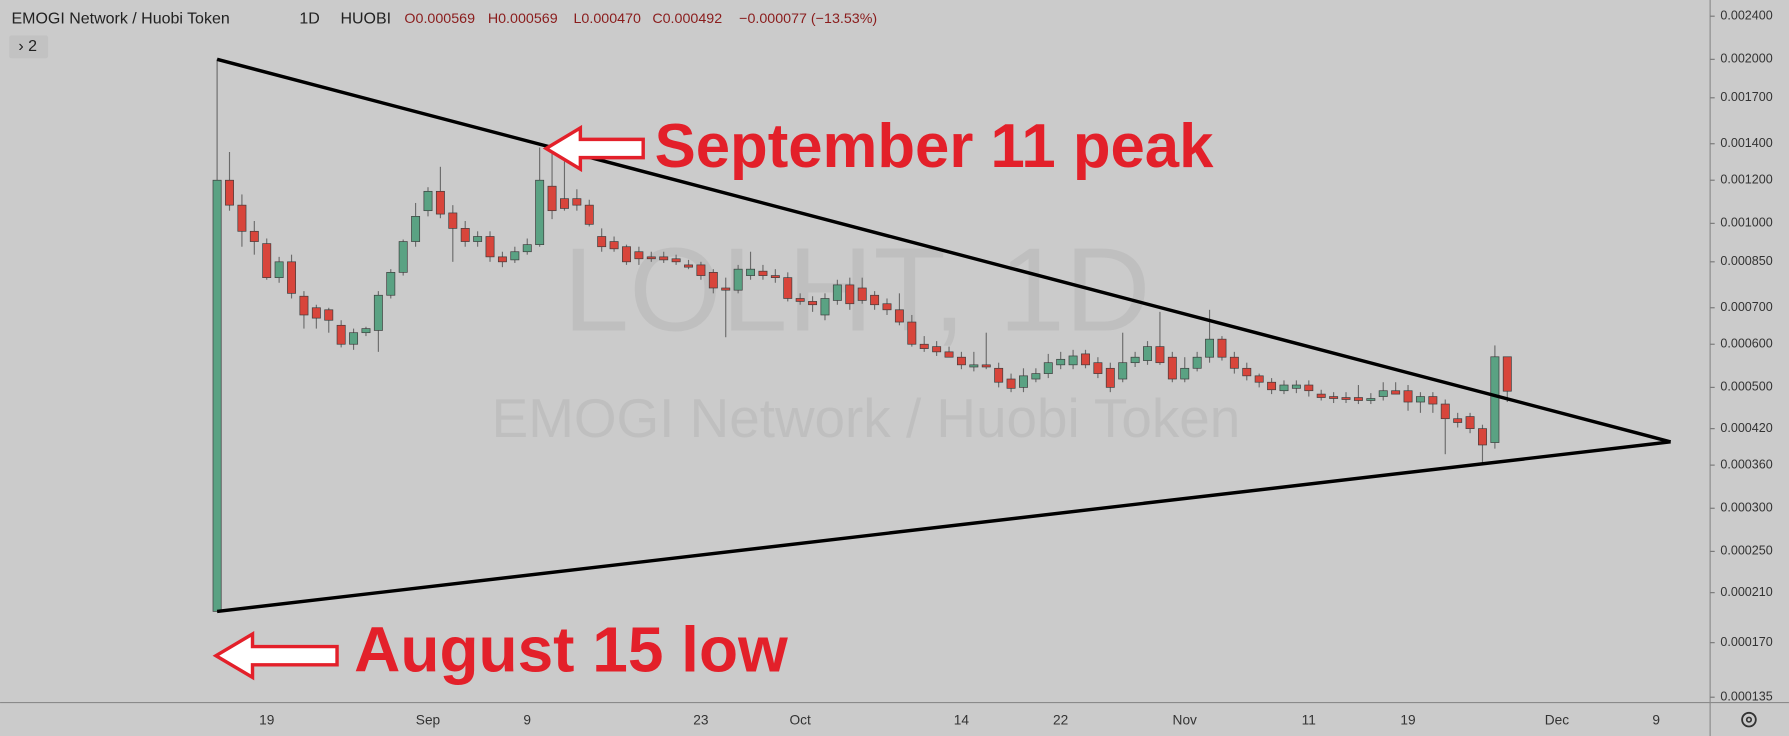  Describe the element at coordinates (1309, 719) in the screenshot. I see `x-tick-label: 11` at that location.